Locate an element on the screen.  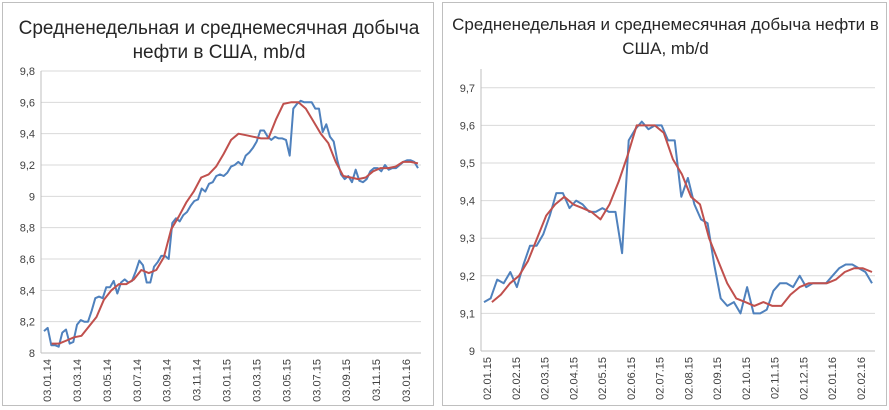
chart-title-line1: Средненедельная и среднемесячная добыча is located at coordinates (219, 28).